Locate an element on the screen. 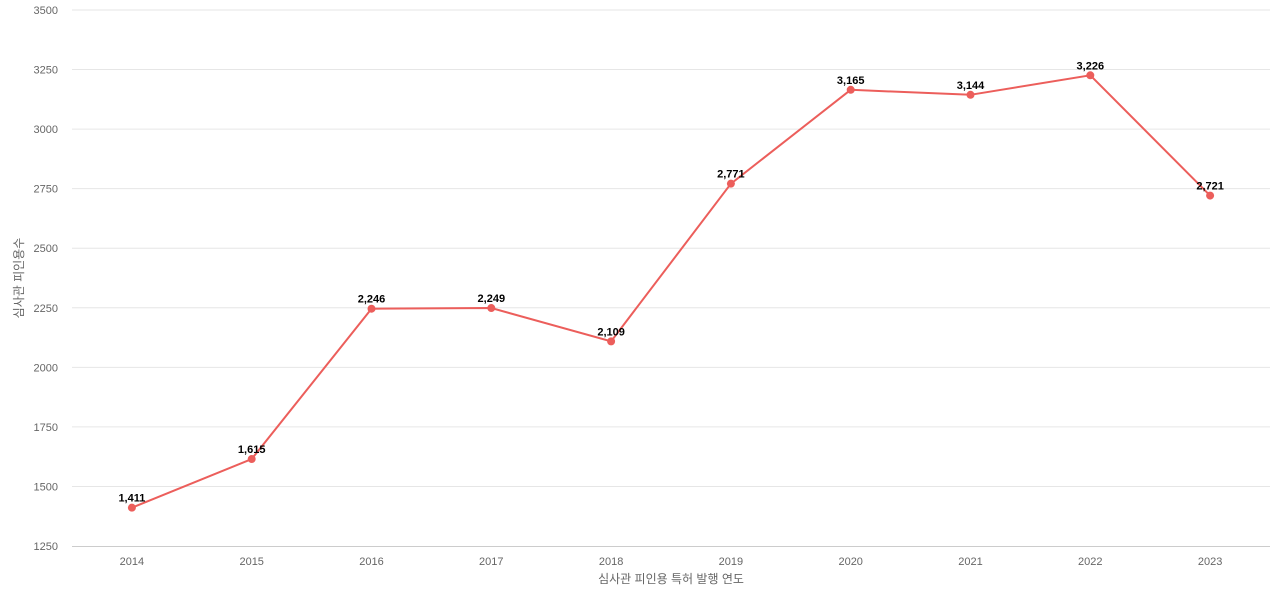 The width and height of the screenshot is (1280, 600). data-label: 1,411 is located at coordinates (131, 499).